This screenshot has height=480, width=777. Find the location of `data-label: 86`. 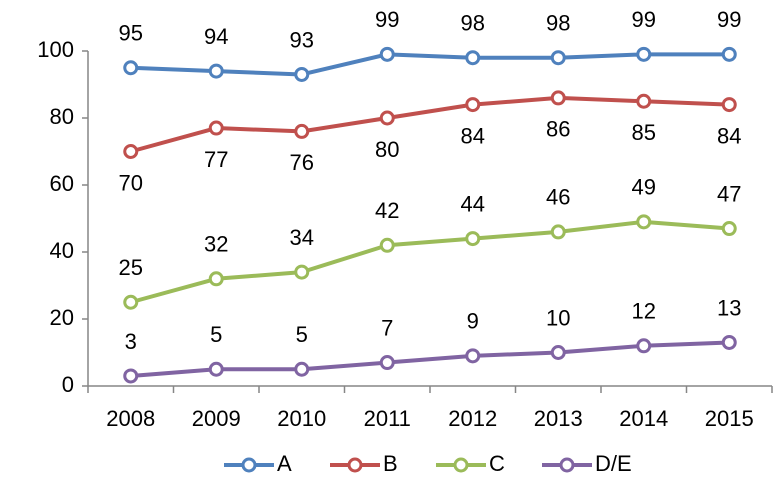

data-label: 86 is located at coordinates (558, 129).